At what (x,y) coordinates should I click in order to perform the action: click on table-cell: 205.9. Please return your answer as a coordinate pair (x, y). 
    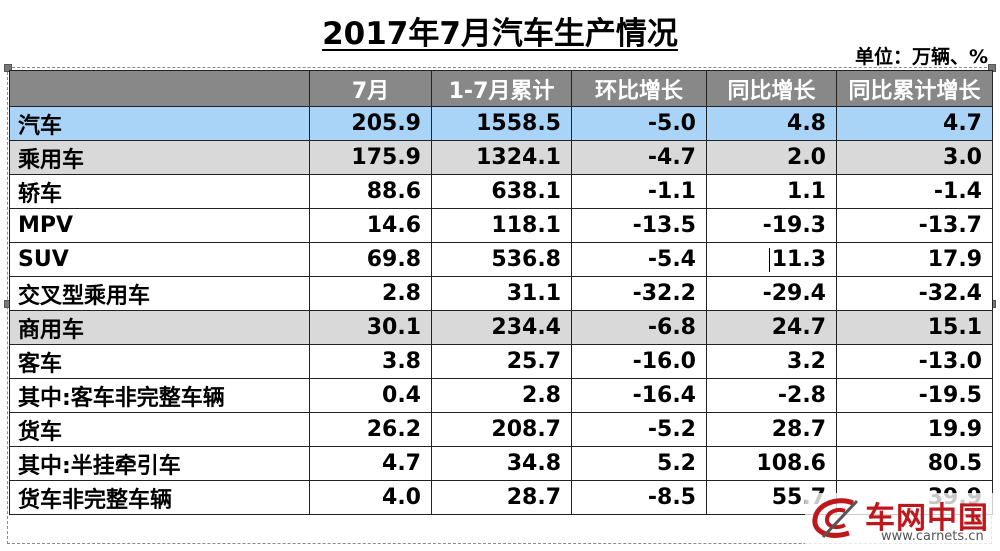
    Looking at the image, I should click on (370, 123).